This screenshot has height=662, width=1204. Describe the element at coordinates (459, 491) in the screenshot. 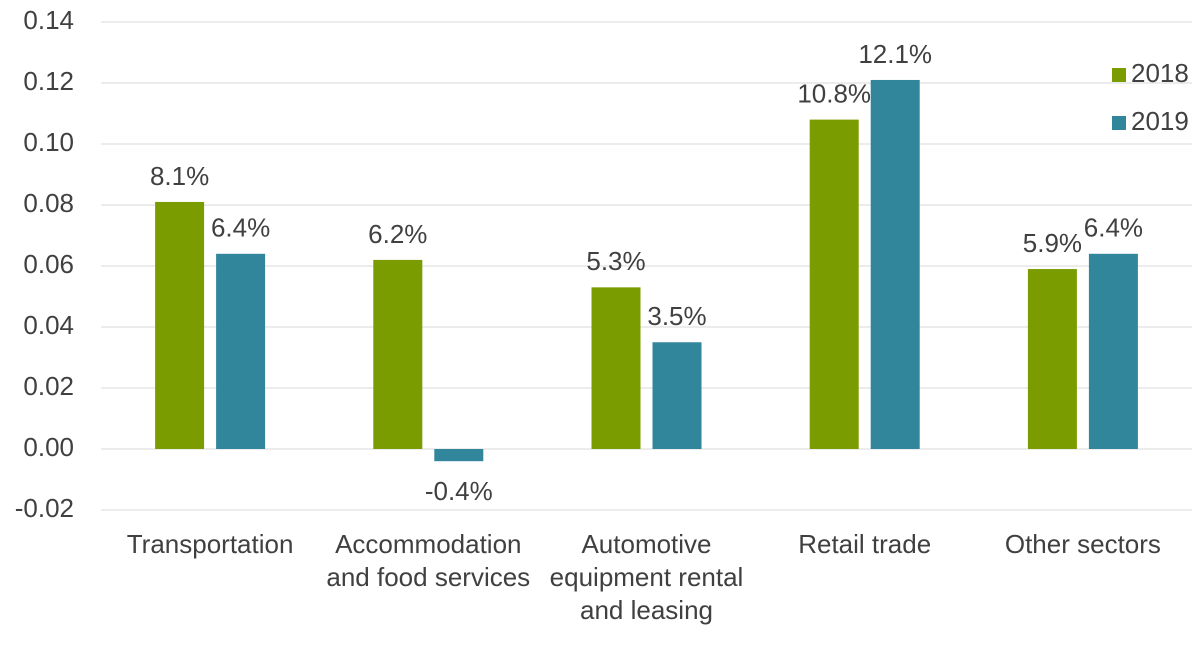

I see `value-label: -0.4%` at that location.